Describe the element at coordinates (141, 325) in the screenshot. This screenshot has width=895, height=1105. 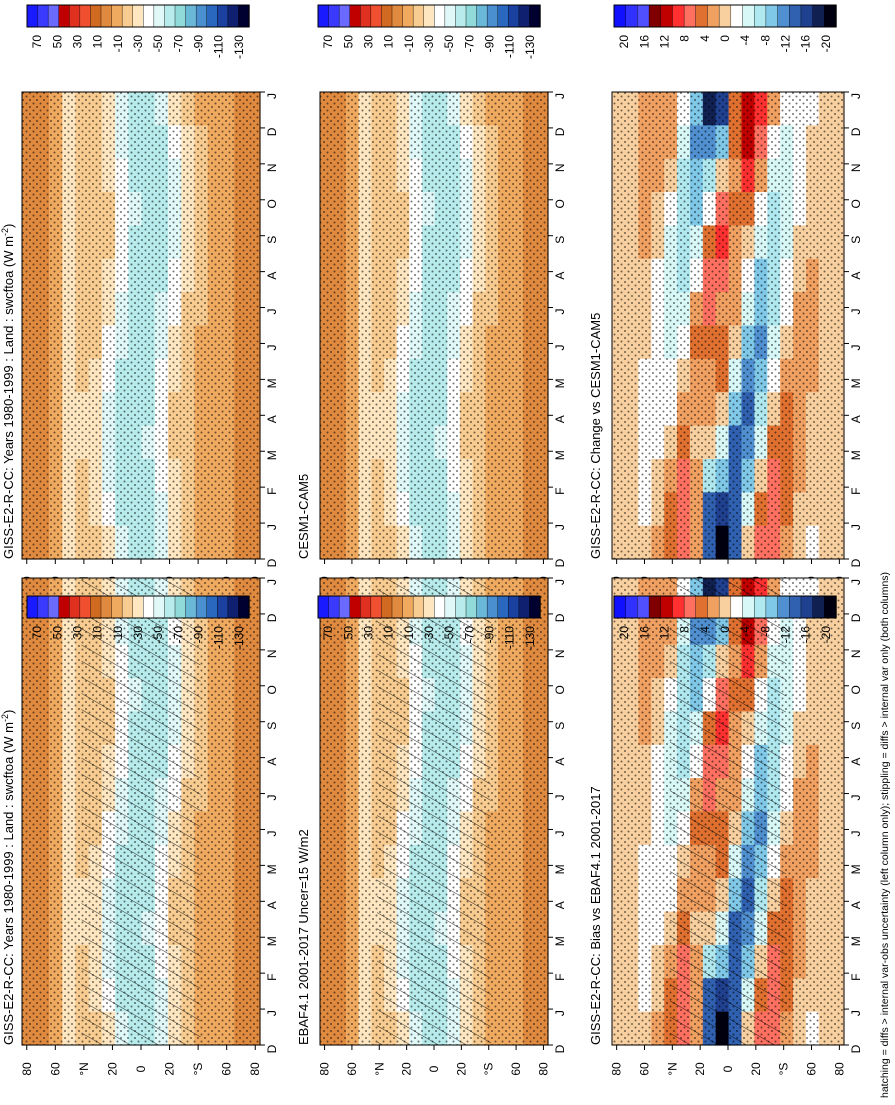
I see `stippling-overlay` at that location.